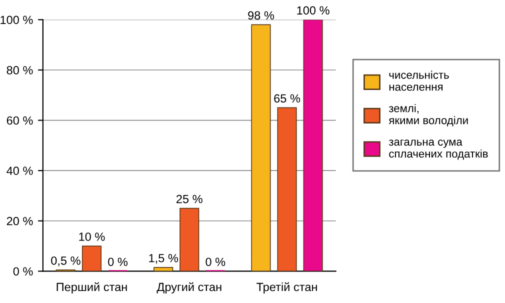  I want to click on x-tick-label: Перший стан, so click(91, 288).